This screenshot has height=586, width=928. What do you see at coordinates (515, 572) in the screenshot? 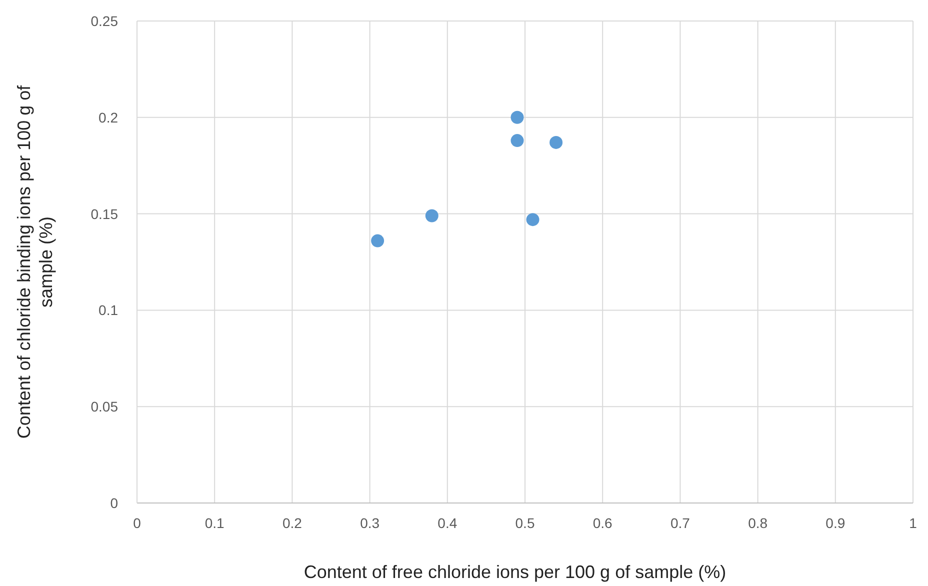
I see `x-axis-title: Content of free chloride ions per 100 g of sample (%)` at bounding box center [515, 572].